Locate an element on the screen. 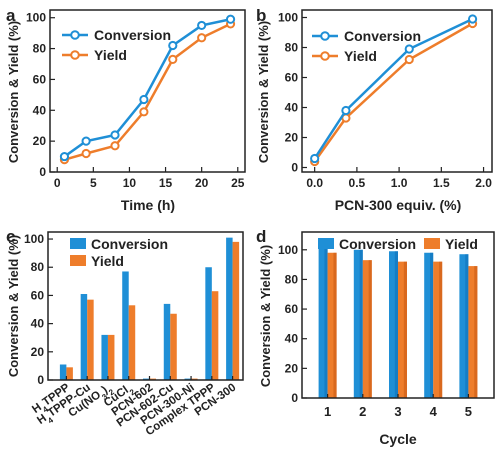 This screenshot has width=500, height=460. d-ytick-label-1: 20 is located at coordinates (292, 368).